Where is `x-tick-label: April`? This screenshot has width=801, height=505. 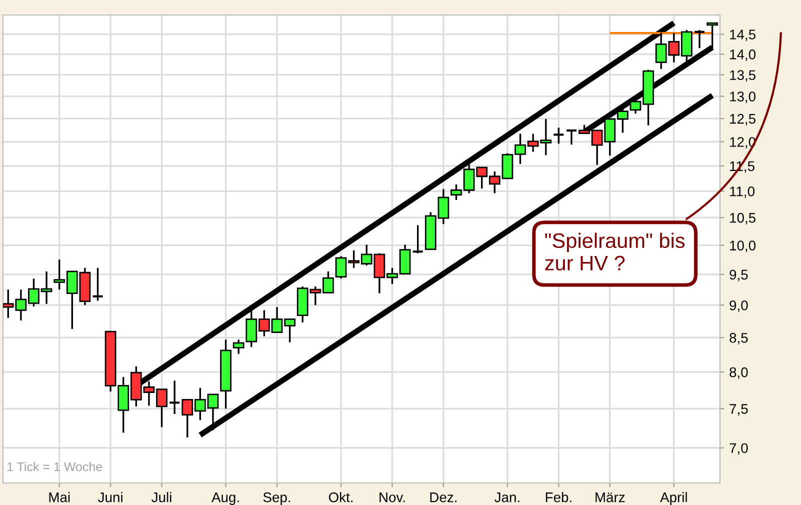
x-tick-label: April is located at coordinates (673, 498).